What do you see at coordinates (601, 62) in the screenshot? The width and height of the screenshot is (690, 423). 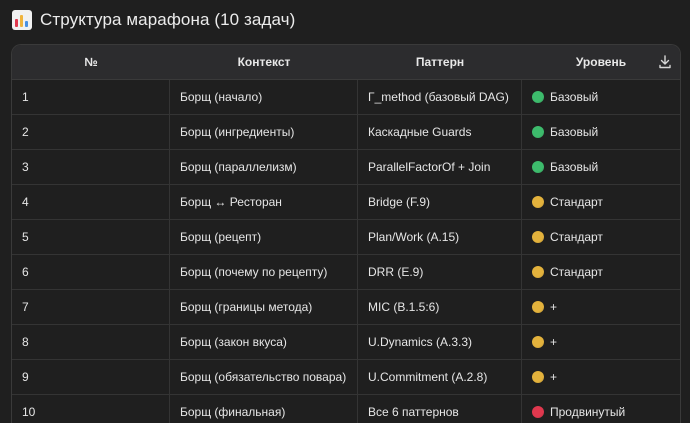 I see `column-header-level: Уровень` at bounding box center [601, 62].